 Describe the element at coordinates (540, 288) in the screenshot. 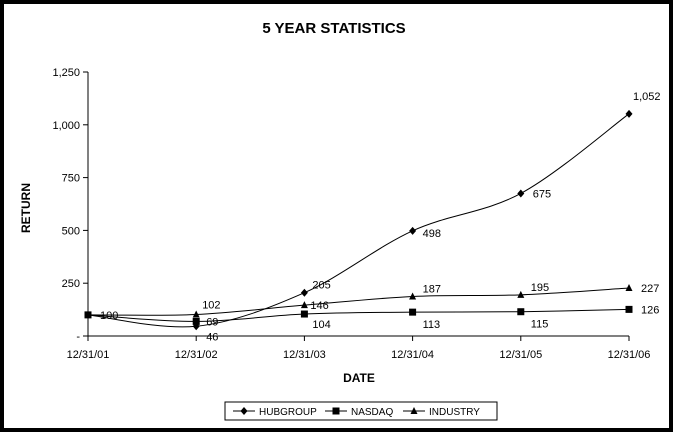

I see `data-label-industry: 195` at that location.